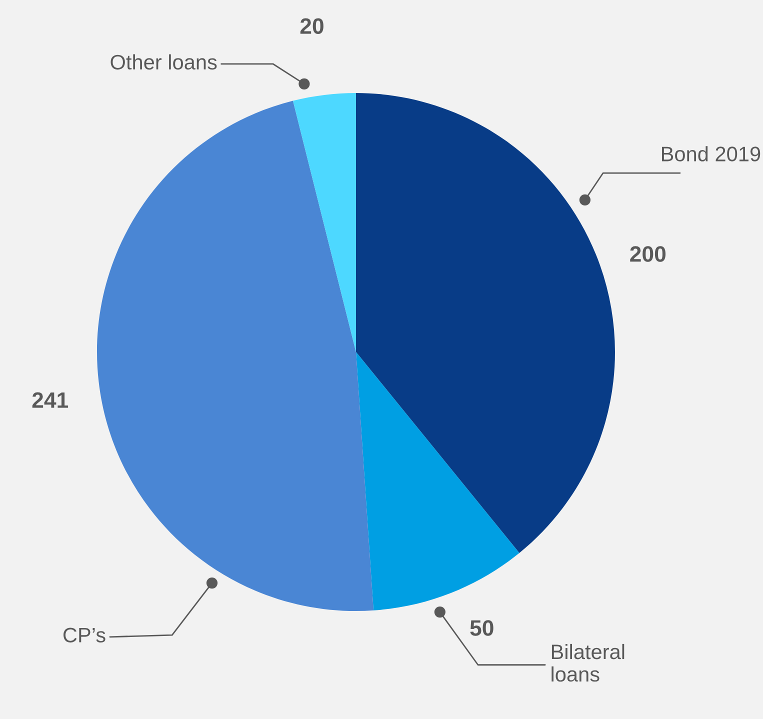  What do you see at coordinates (50, 400) in the screenshot?
I see `data-label: 241` at bounding box center [50, 400].